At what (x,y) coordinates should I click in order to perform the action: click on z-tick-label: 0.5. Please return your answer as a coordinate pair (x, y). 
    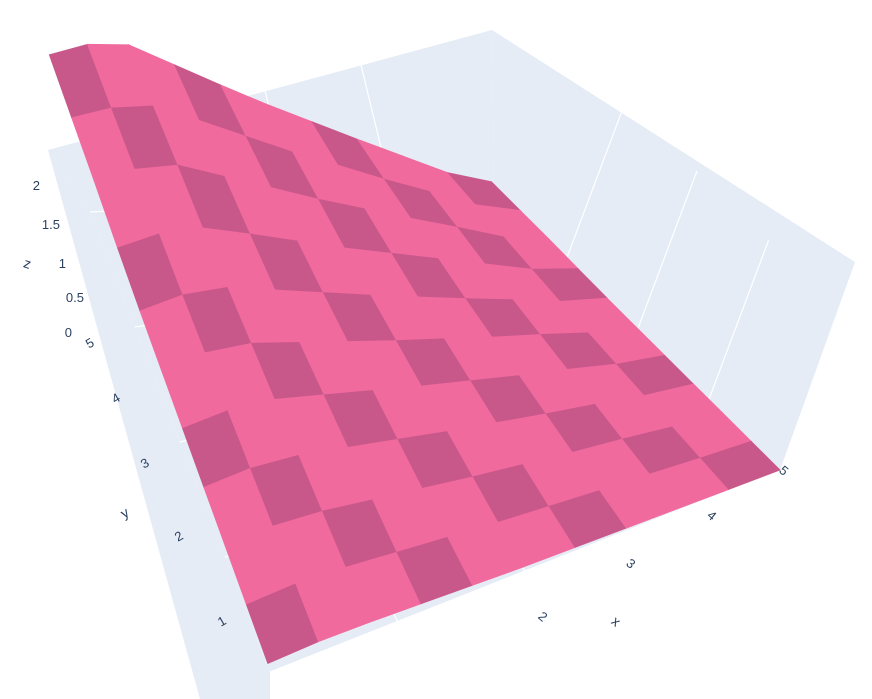
    Looking at the image, I should click on (75, 297).